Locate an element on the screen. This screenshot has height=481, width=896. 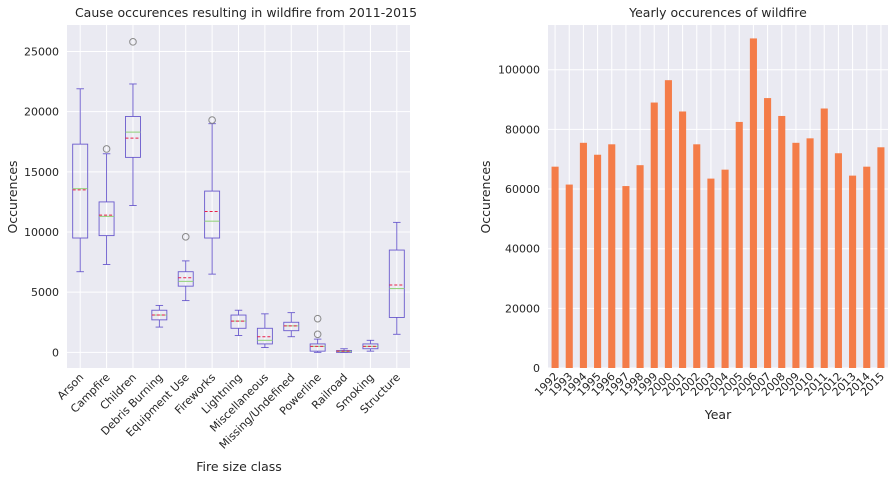
boxplot-x-axis-label: Fire size class is located at coordinates (239, 466).